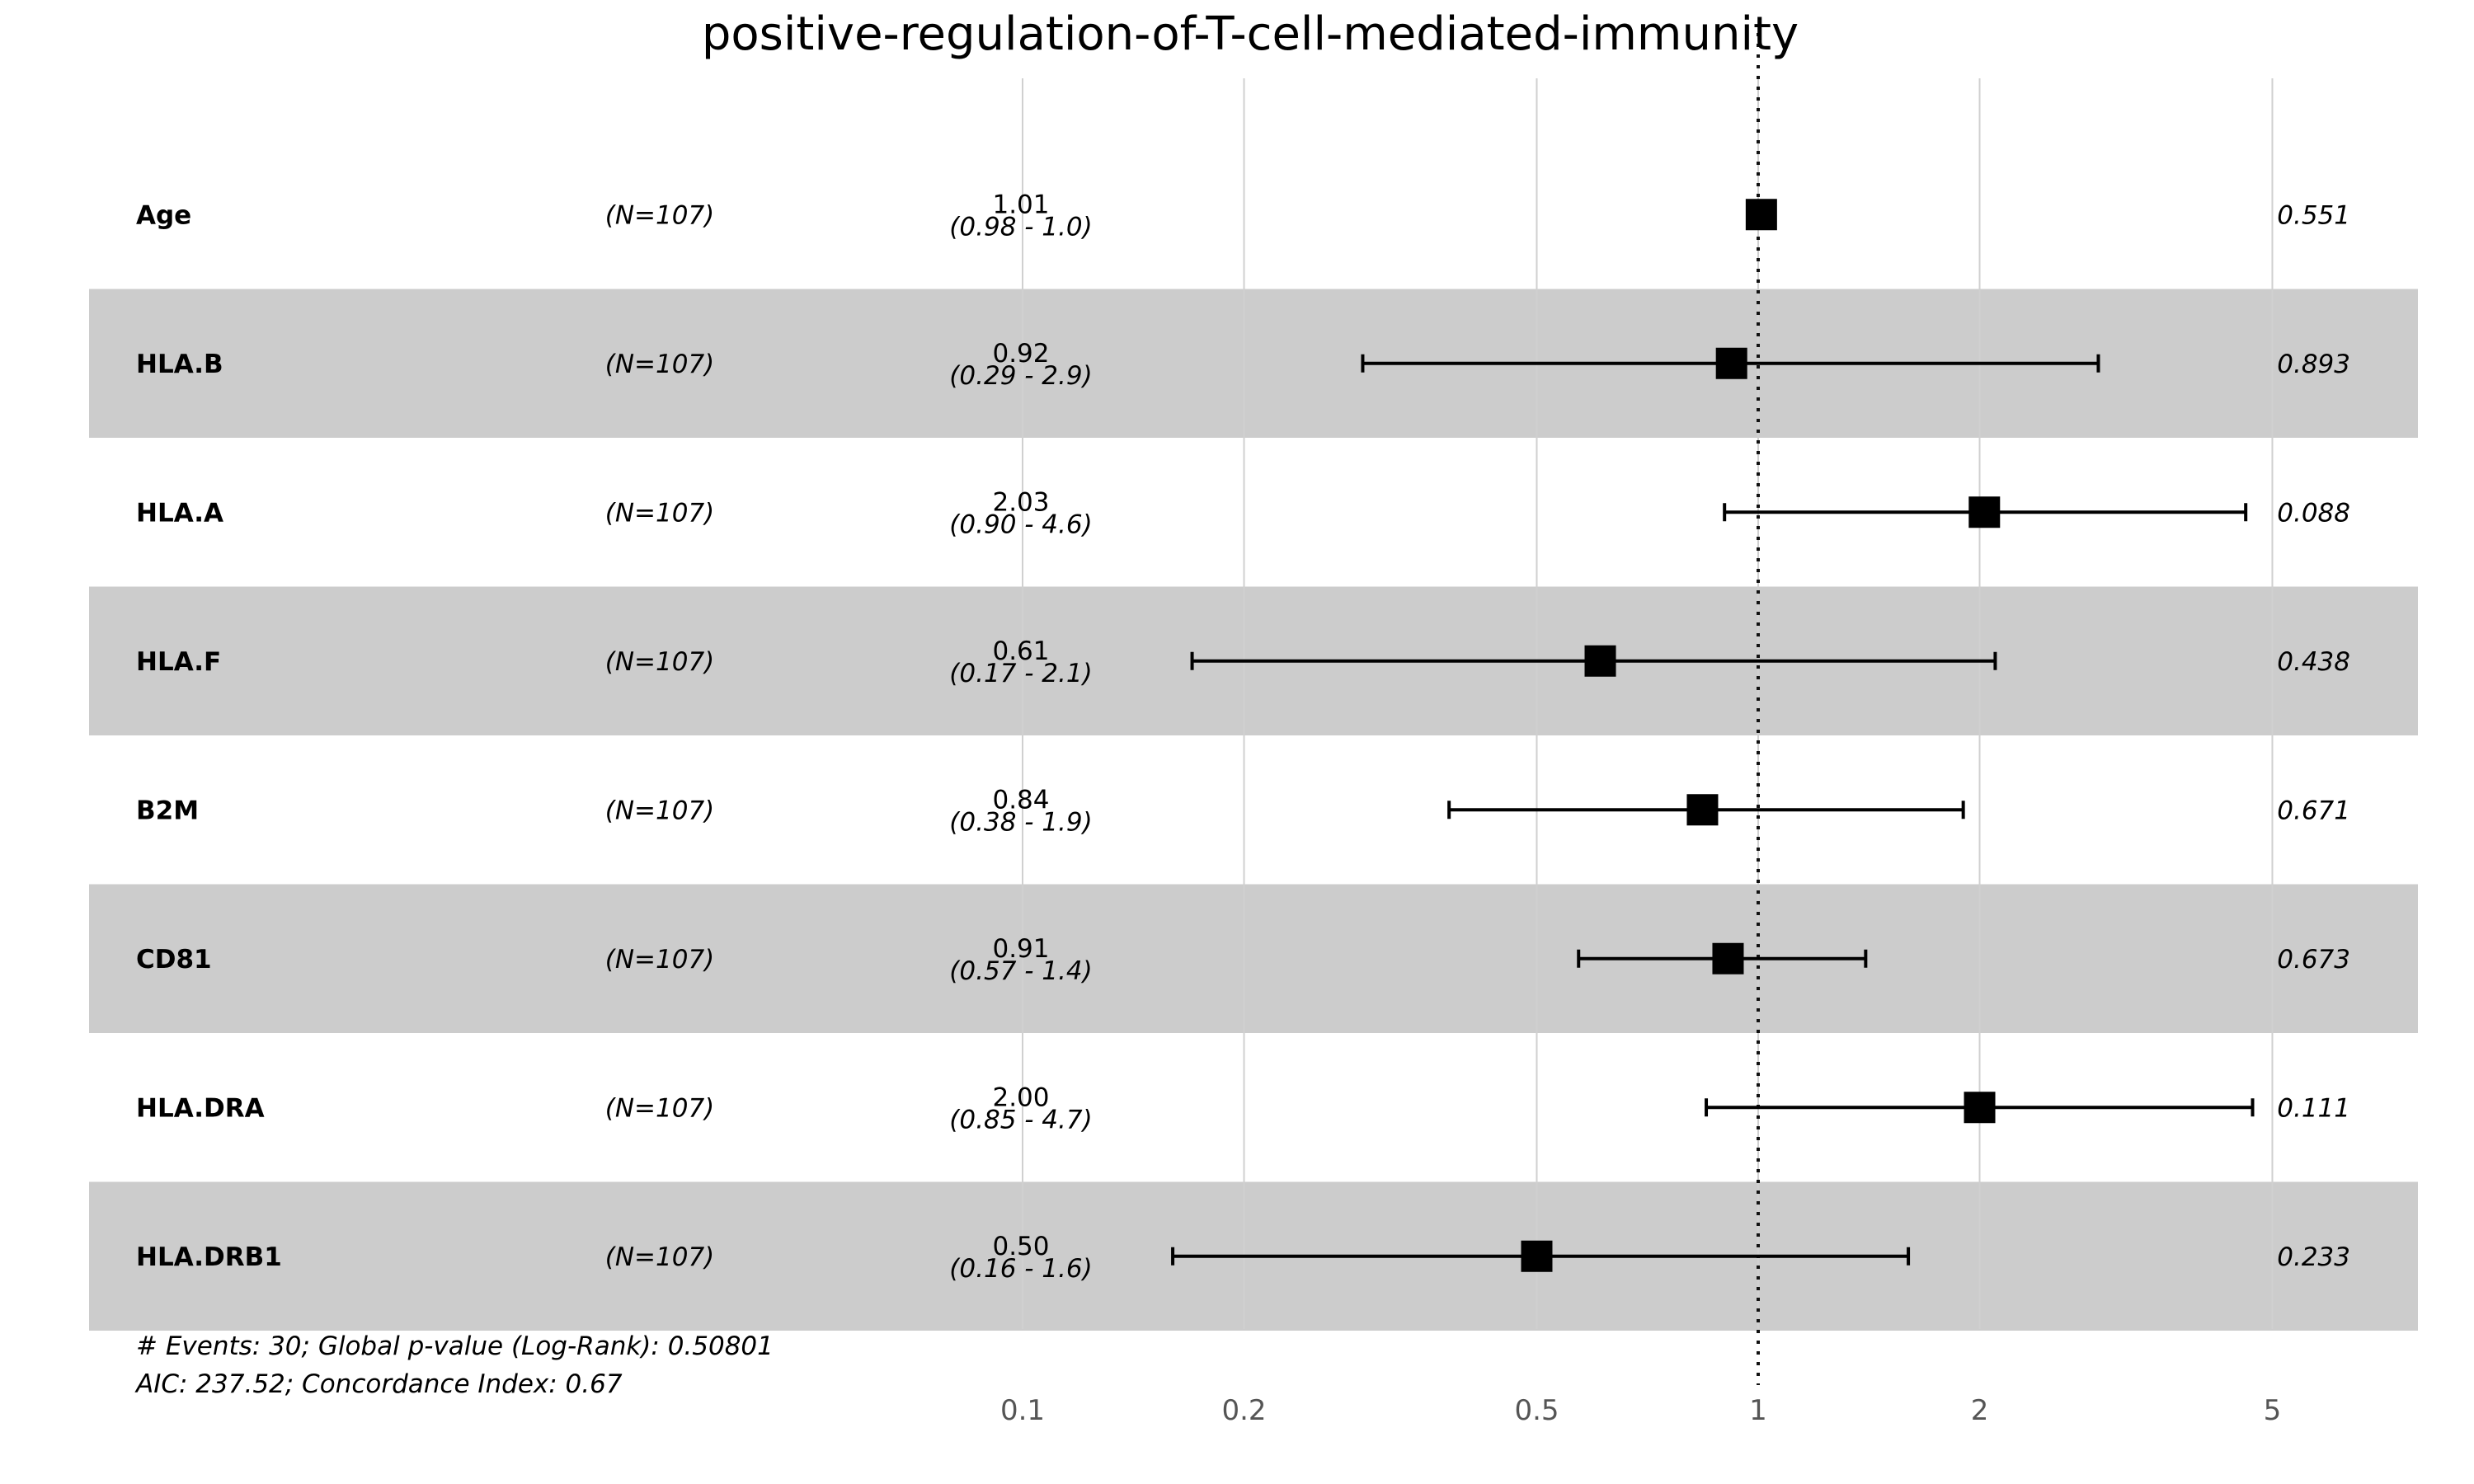 The width and height of the screenshot is (2474, 1484). I want to click on p-value-label: 0.438, so click(2313, 662).